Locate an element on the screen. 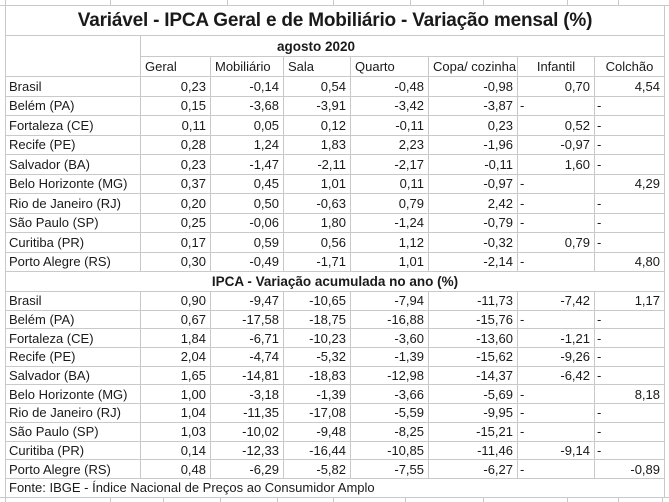 The height and width of the screenshot is (502, 669). value-cell: -0,63 is located at coordinates (317, 203).